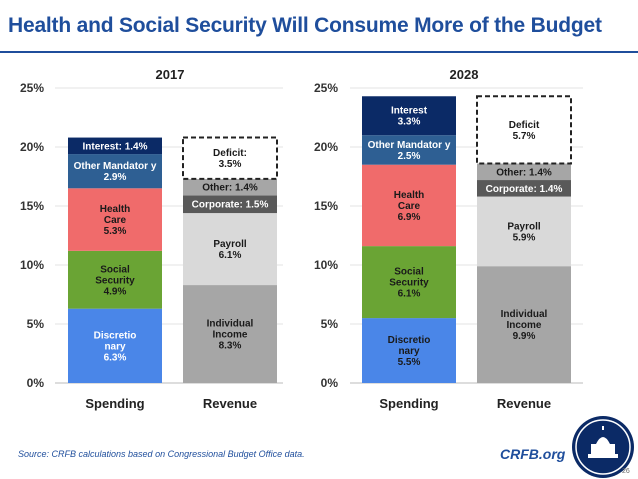 The image size is (638, 479). Describe the element at coordinates (409, 122) in the screenshot. I see `segment-label: 3.3%` at that location.